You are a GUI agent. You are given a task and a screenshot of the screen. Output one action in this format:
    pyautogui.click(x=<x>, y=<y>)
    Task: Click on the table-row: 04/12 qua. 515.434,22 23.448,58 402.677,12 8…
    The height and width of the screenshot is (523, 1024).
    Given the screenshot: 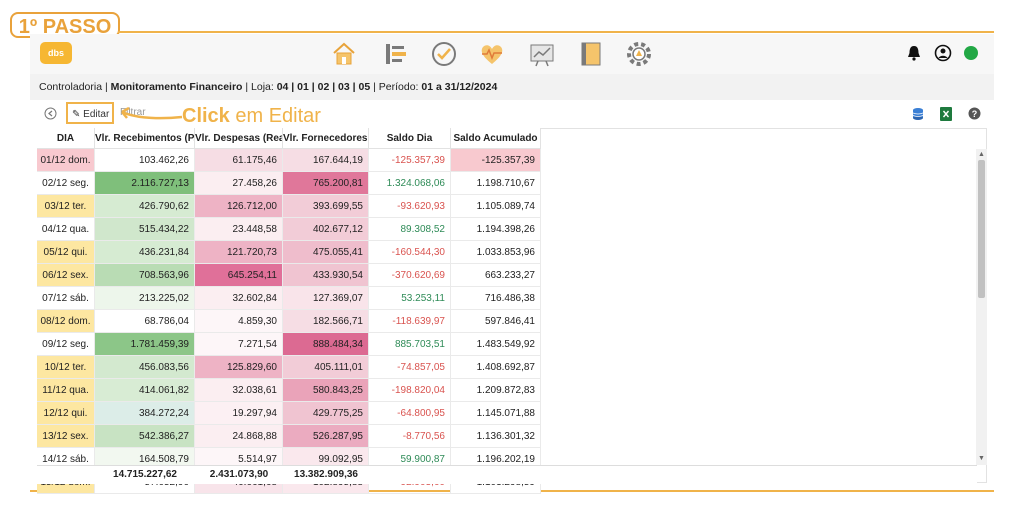 What is the action you would take?
    pyautogui.click(x=506, y=229)
    